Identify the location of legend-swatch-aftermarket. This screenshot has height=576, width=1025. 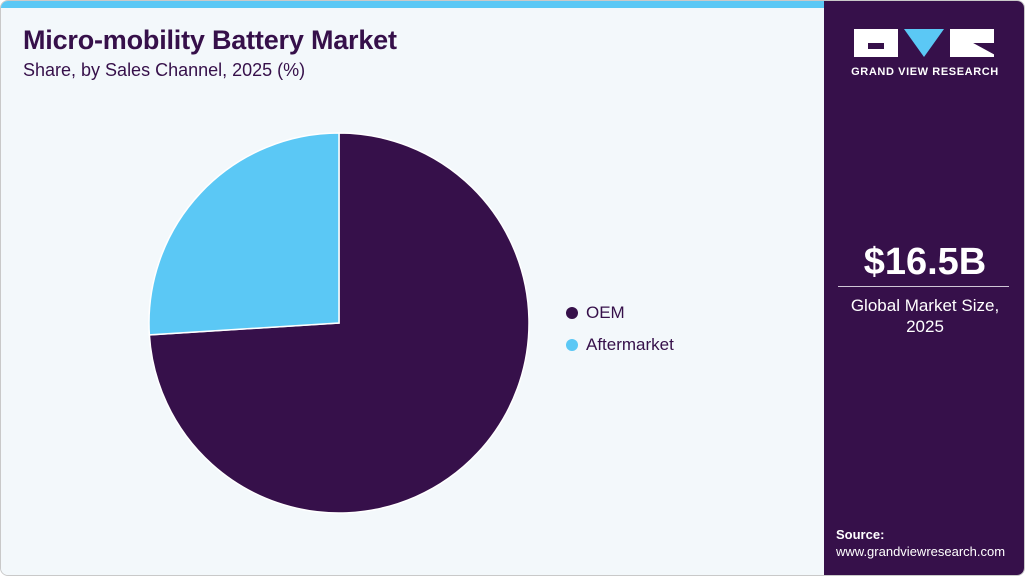
(572, 345).